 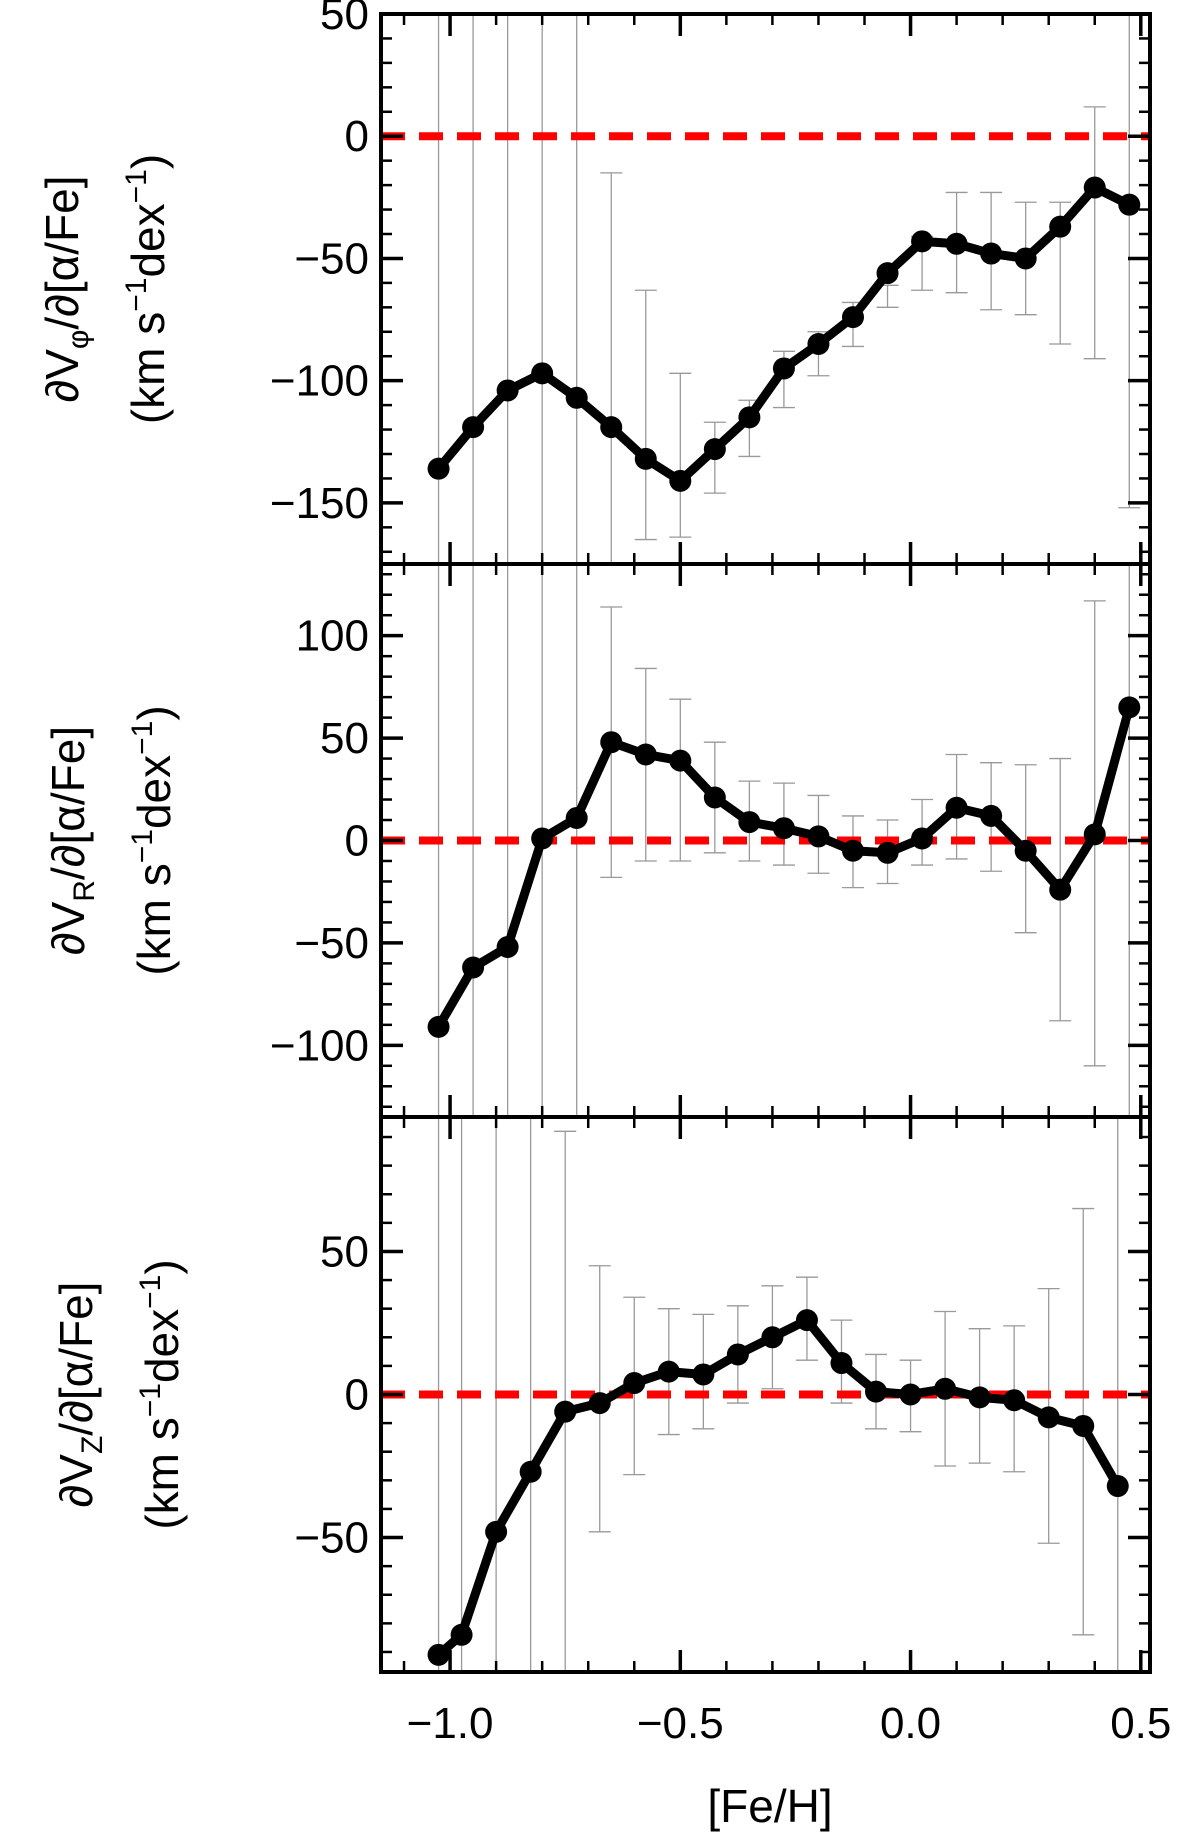 What do you see at coordinates (778, 1487) in the screenshot?
I see `series-line` at bounding box center [778, 1487].